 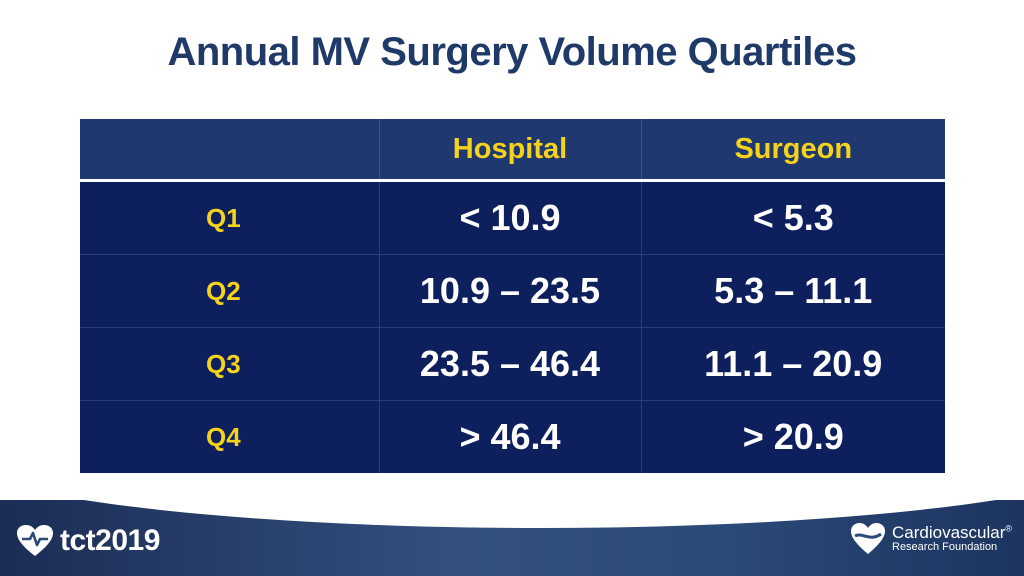 I want to click on surgeon-value: > 20.9, so click(x=792, y=436).